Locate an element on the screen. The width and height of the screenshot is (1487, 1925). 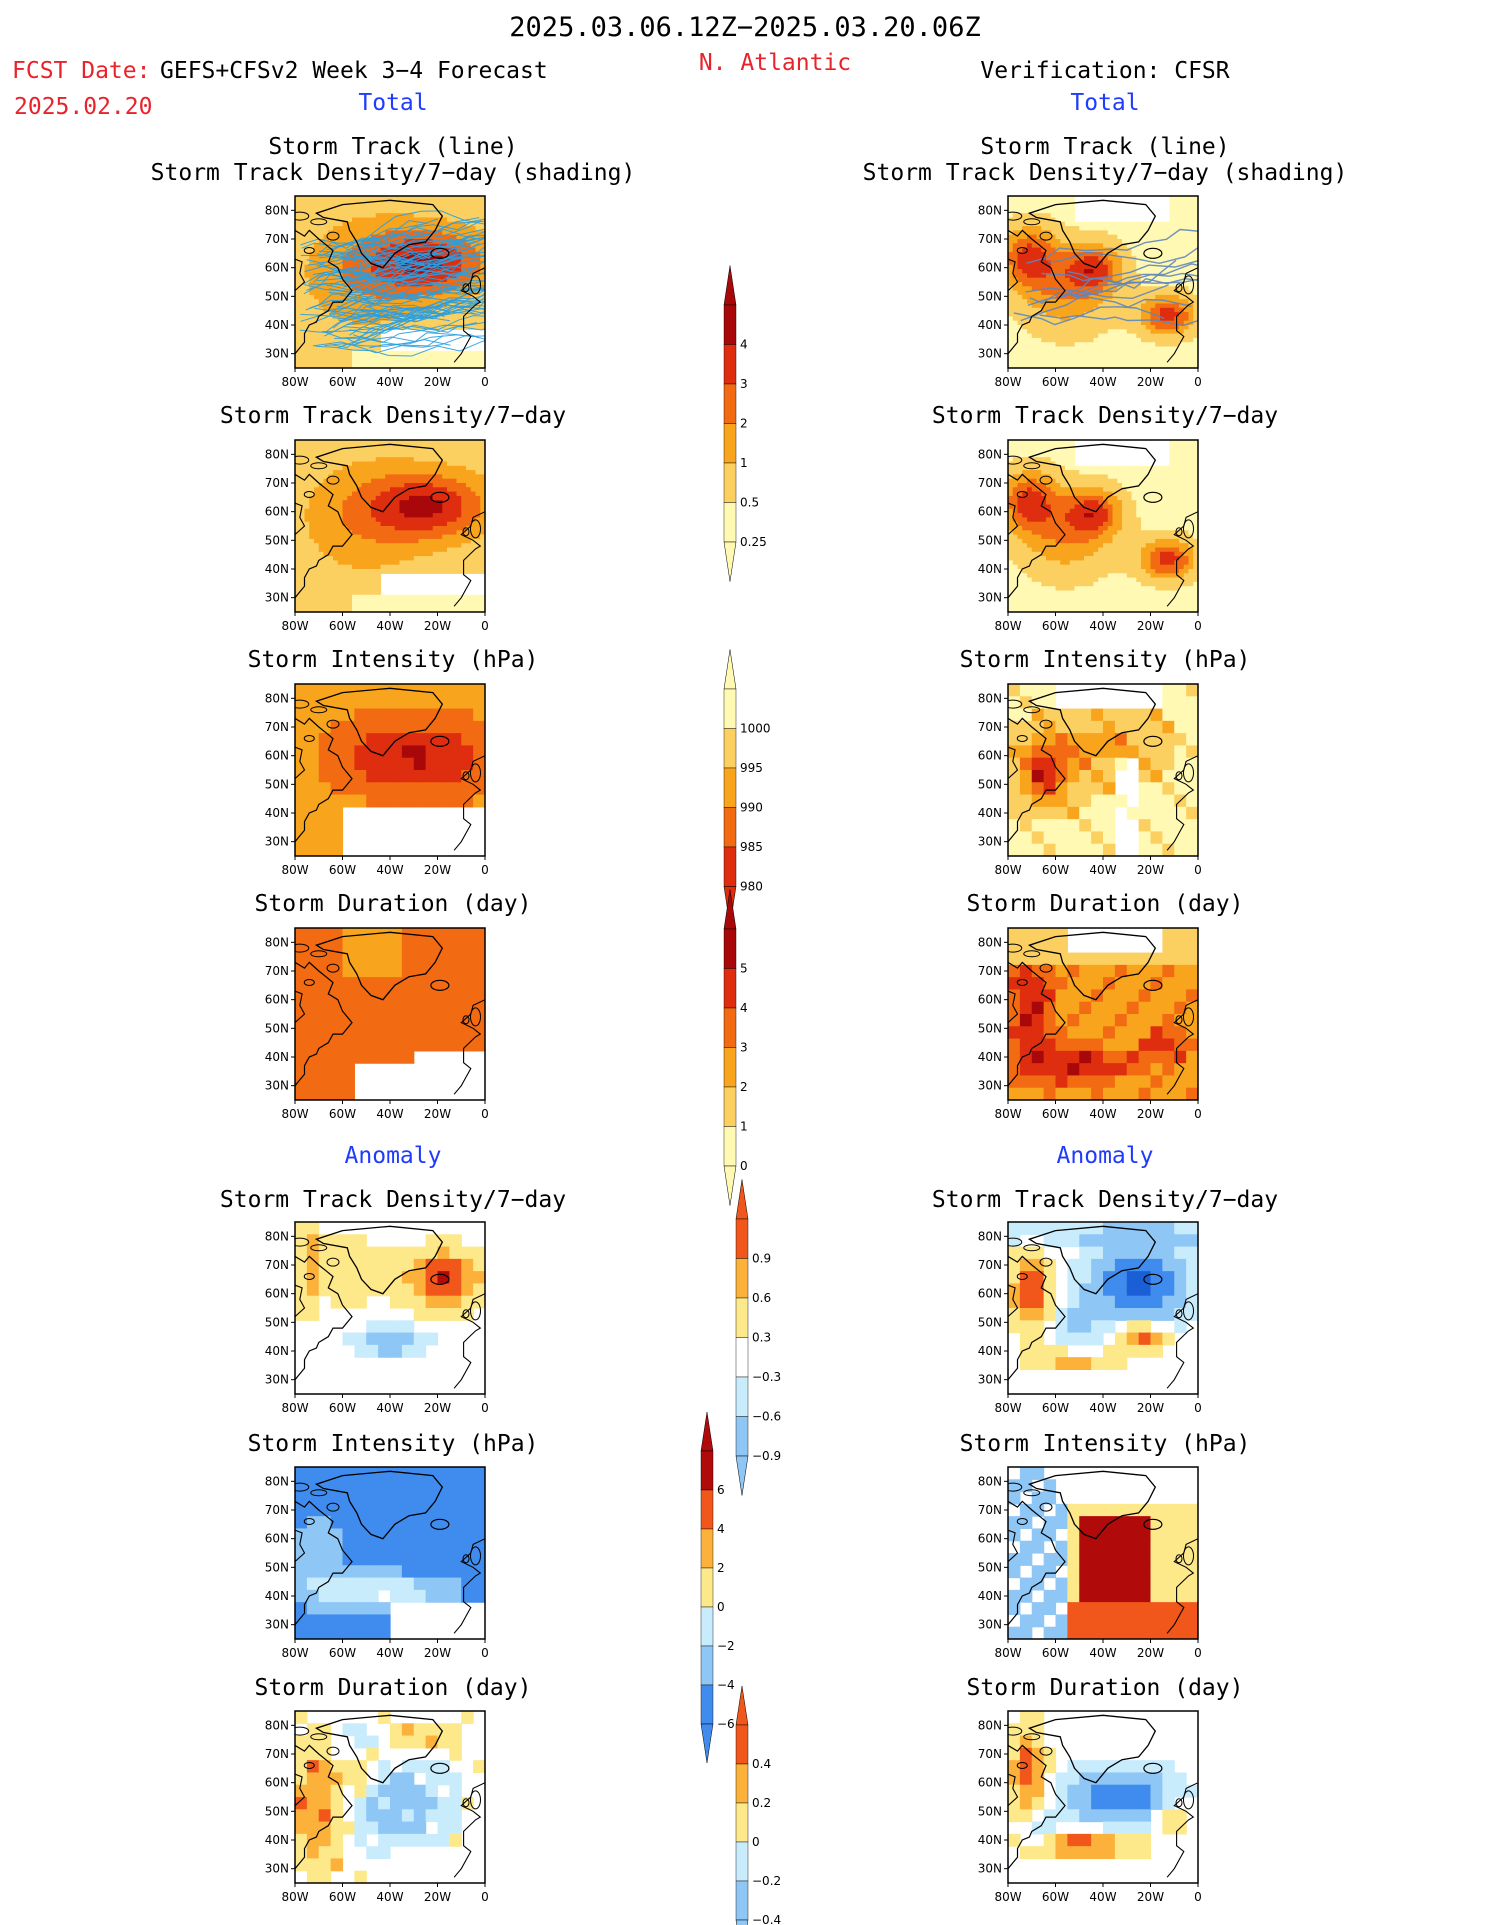
map-anom-intensity-obs: 80W 60W 40W 20W 0 80N 70N 60N 50N 40N 30N is located at coordinates (1090, 1563).